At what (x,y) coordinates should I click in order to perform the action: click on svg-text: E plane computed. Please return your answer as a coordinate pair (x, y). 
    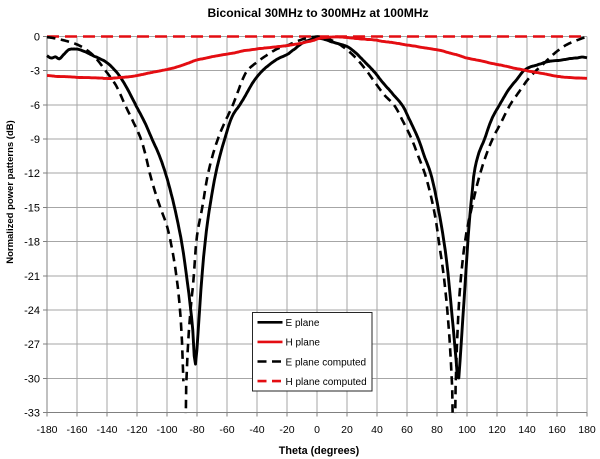
    Looking at the image, I should click on (326, 362).